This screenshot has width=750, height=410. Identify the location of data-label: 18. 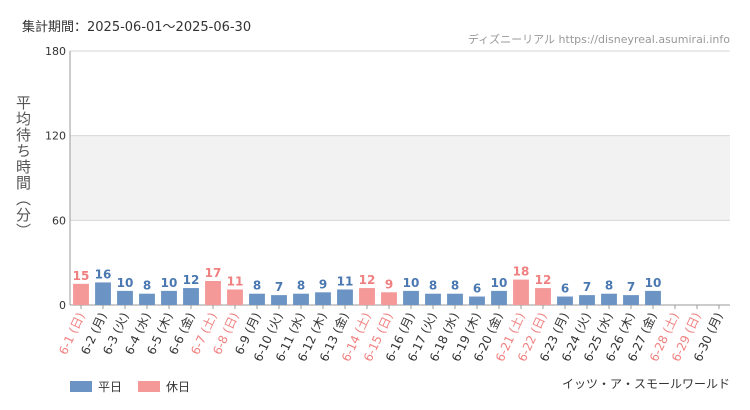
(521, 272).